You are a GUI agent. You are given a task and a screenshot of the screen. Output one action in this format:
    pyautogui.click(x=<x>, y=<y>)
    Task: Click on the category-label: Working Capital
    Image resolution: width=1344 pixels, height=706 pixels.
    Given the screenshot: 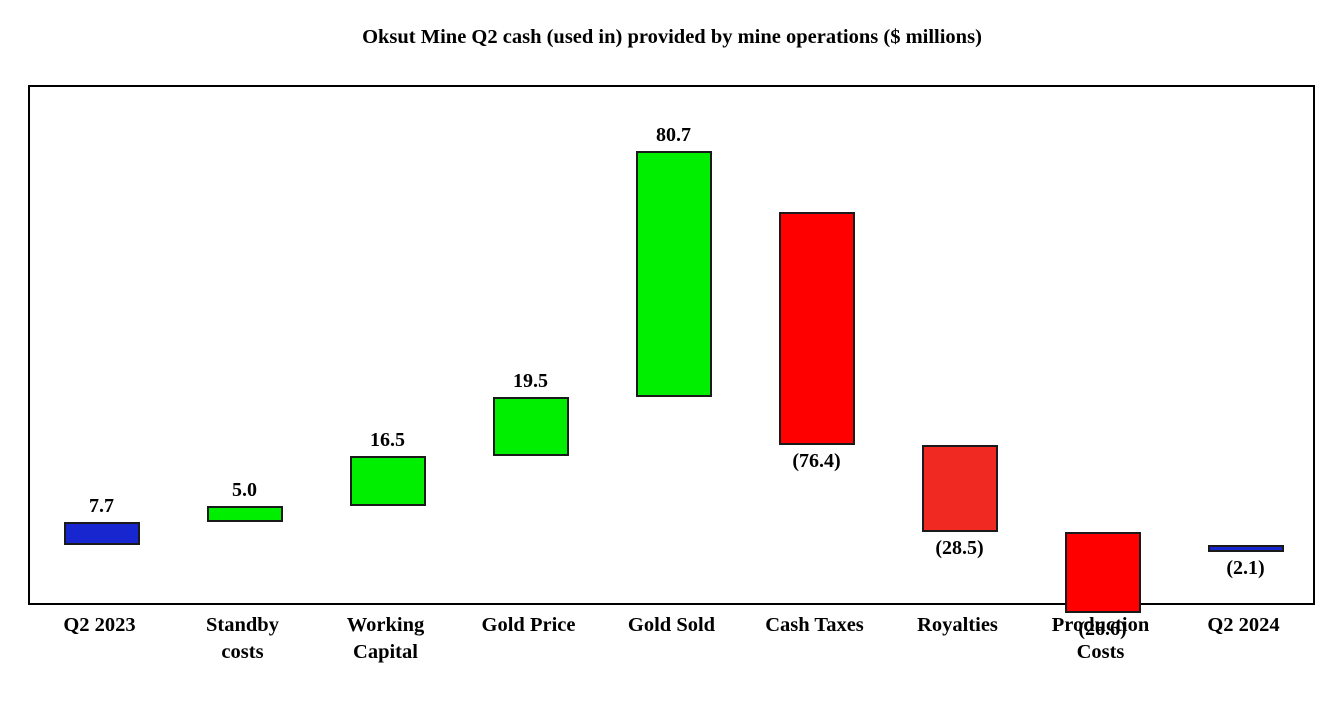 What is the action you would take?
    pyautogui.click(x=385, y=639)
    